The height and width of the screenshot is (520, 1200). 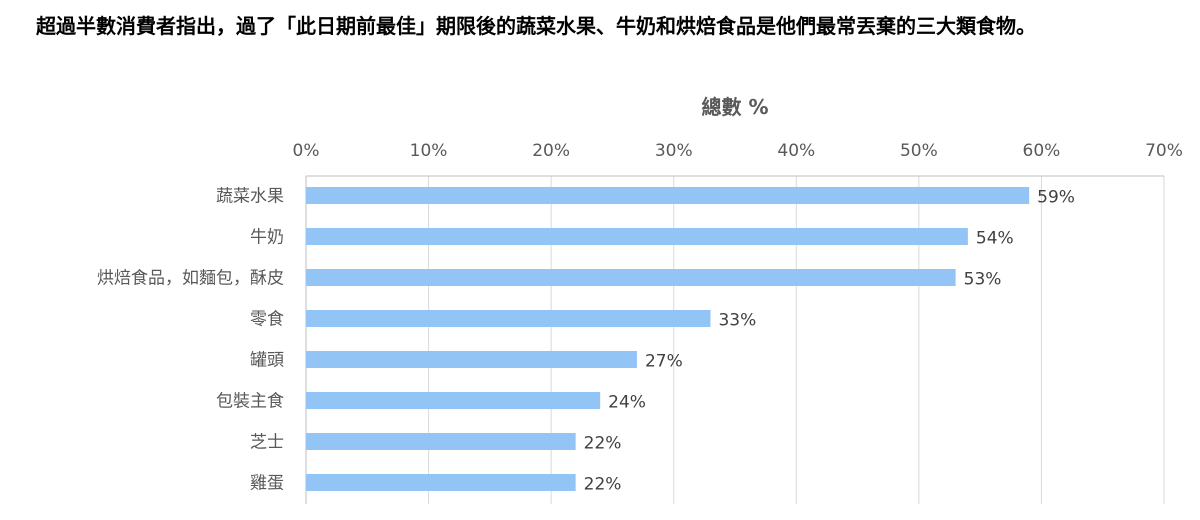 I want to click on category-label: 罐頭, so click(x=267, y=361).